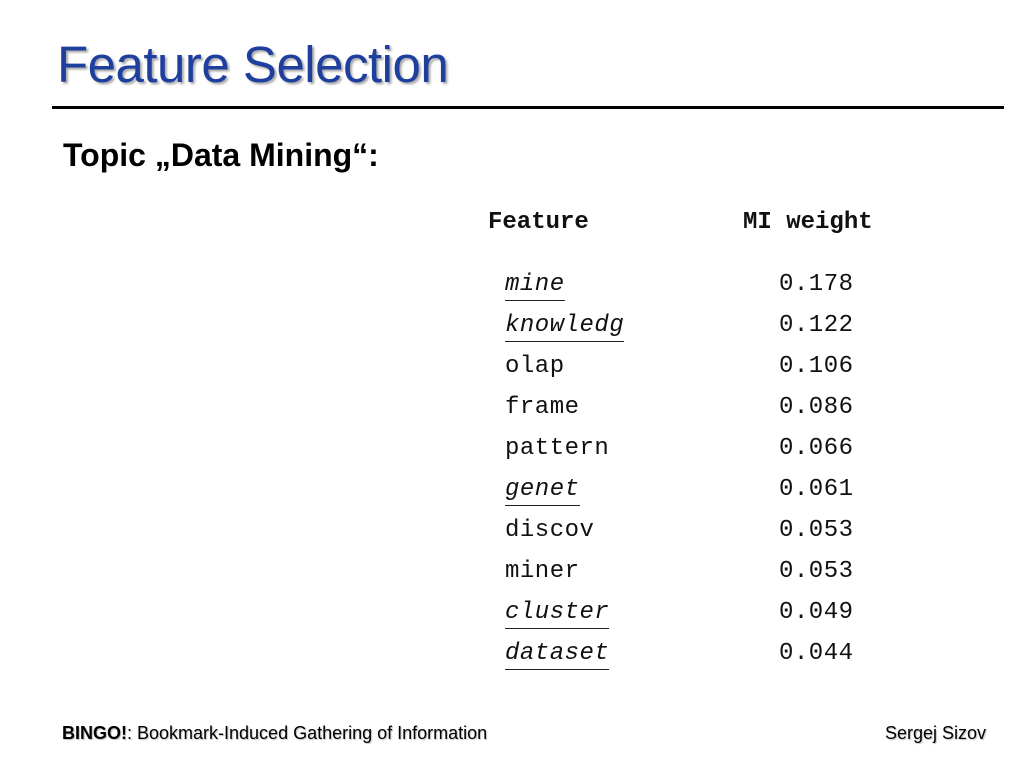 This screenshot has height=768, width=1024. What do you see at coordinates (816, 284) in the screenshot?
I see `mi-weight-cell: 0.178` at bounding box center [816, 284].